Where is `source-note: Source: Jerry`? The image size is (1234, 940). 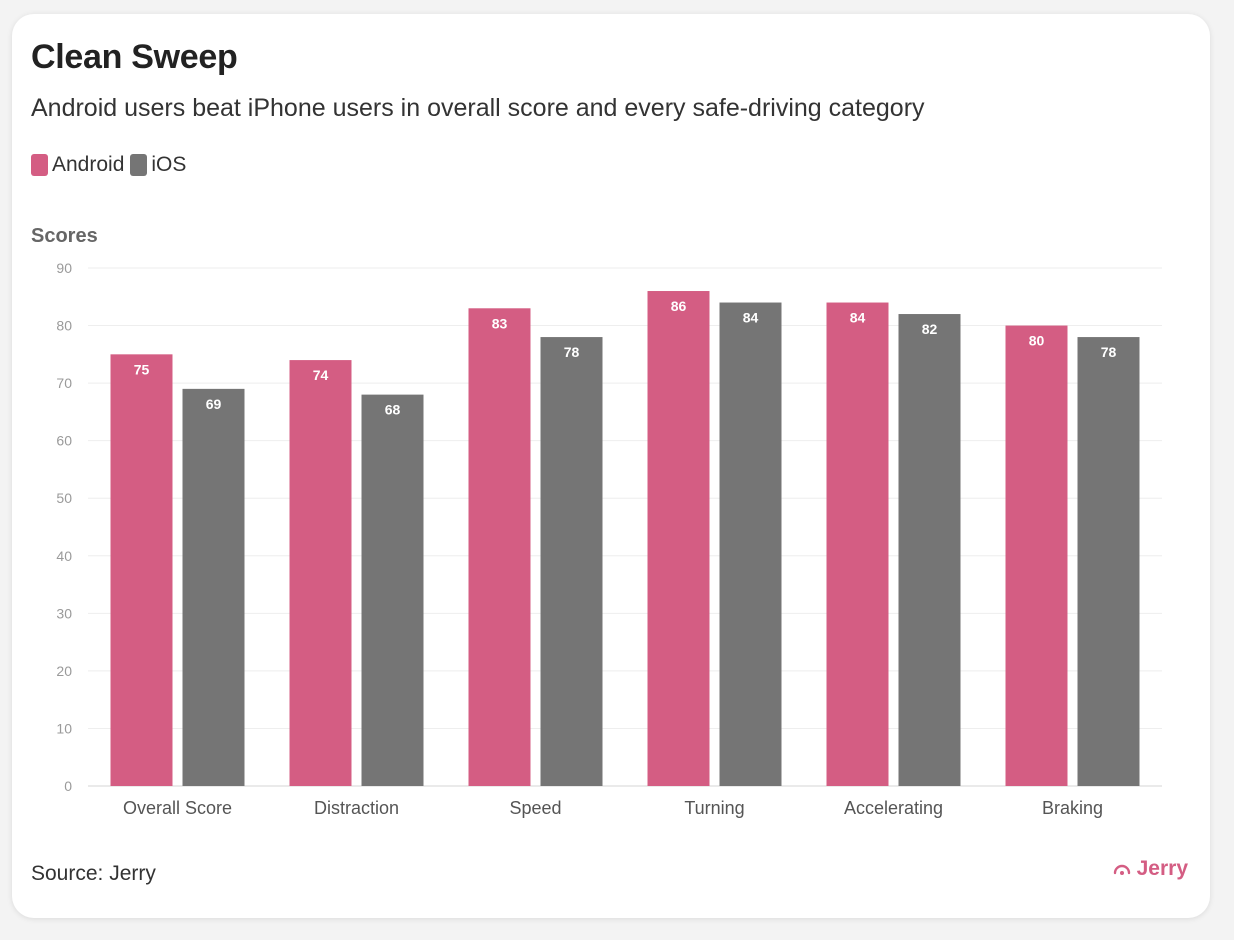 source-note: Source: Jerry is located at coordinates (93, 873).